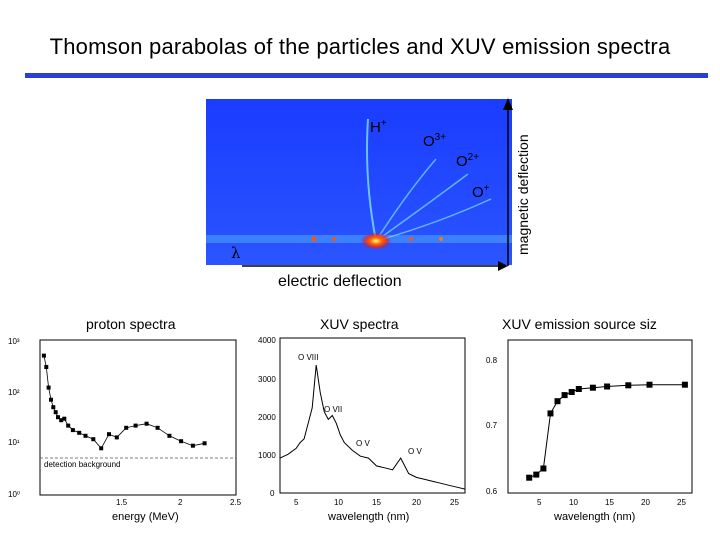 The height and width of the screenshot is (540, 720). What do you see at coordinates (372, 427) in the screenshot?
I see `xuv-spectrum-line` at bounding box center [372, 427].